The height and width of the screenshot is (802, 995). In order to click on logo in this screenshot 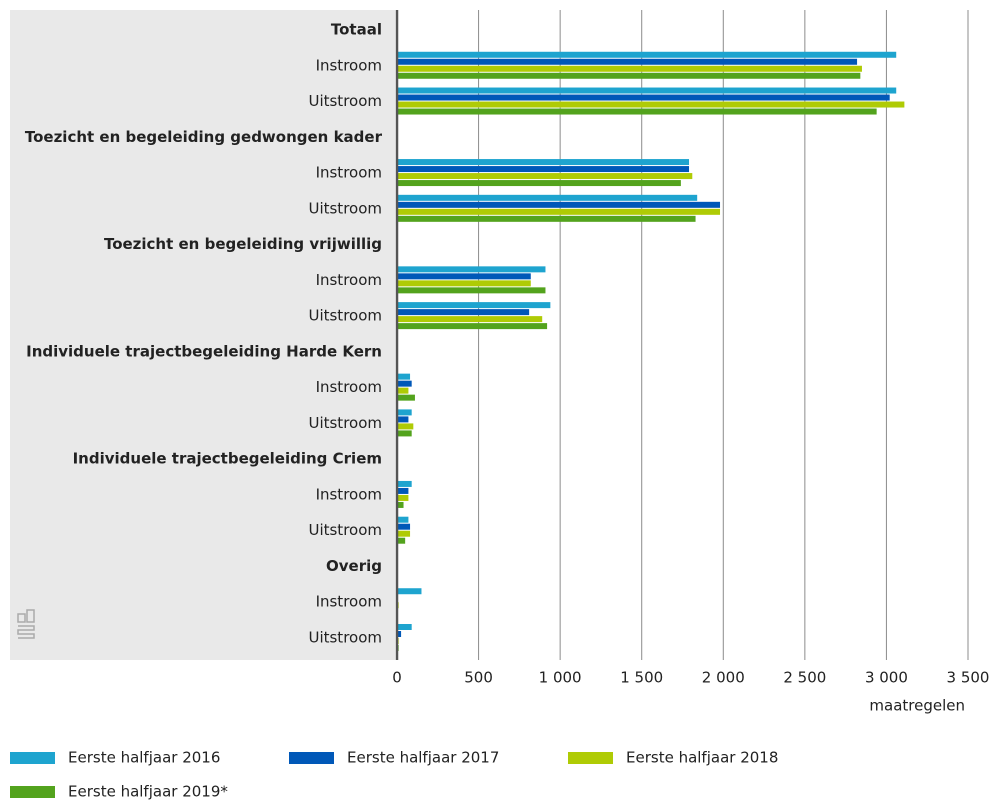, I will do `click(26, 624)`.